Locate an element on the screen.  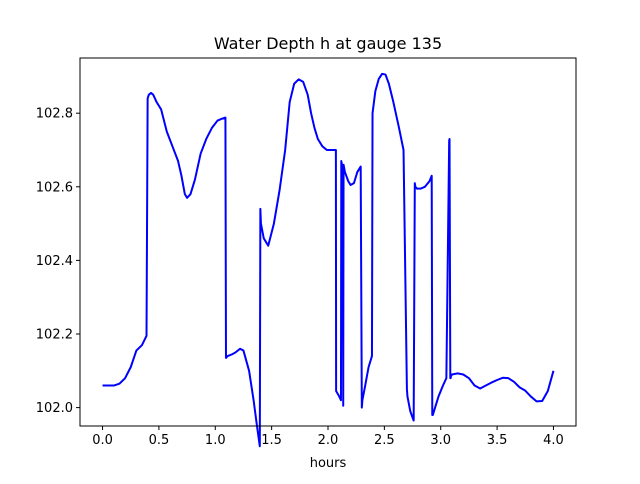
x-tick-label: 3.0 is located at coordinates (440, 440).